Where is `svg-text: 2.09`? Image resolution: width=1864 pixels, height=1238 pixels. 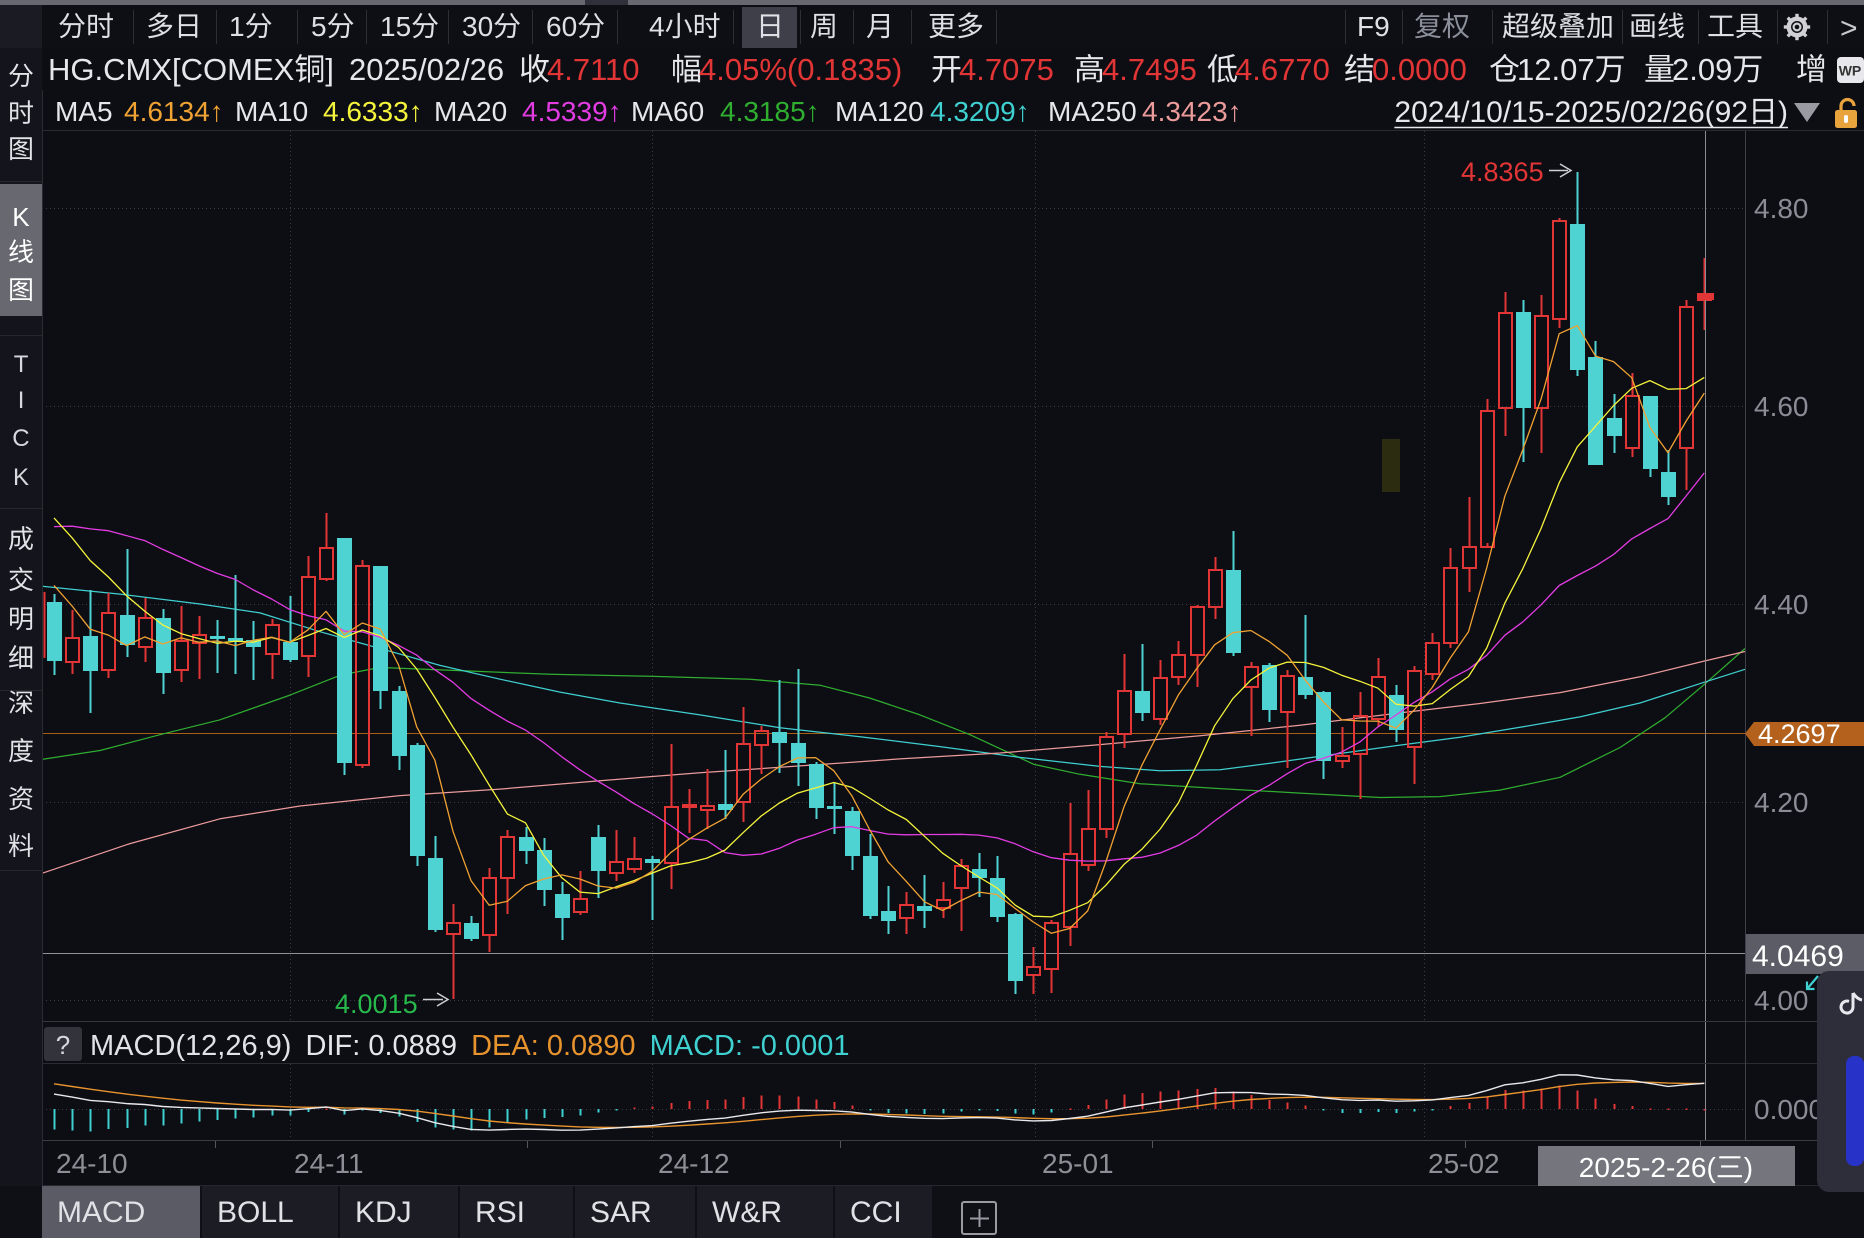 svg-text: 2.09 is located at coordinates (1702, 69).